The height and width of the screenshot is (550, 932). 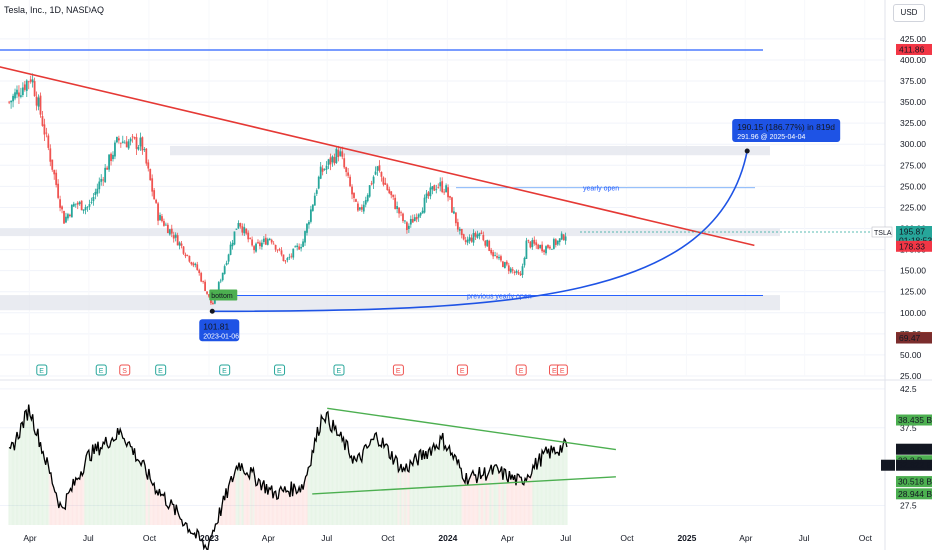 I want to click on oscillator-axis-tick: 37.5, so click(x=908, y=428).